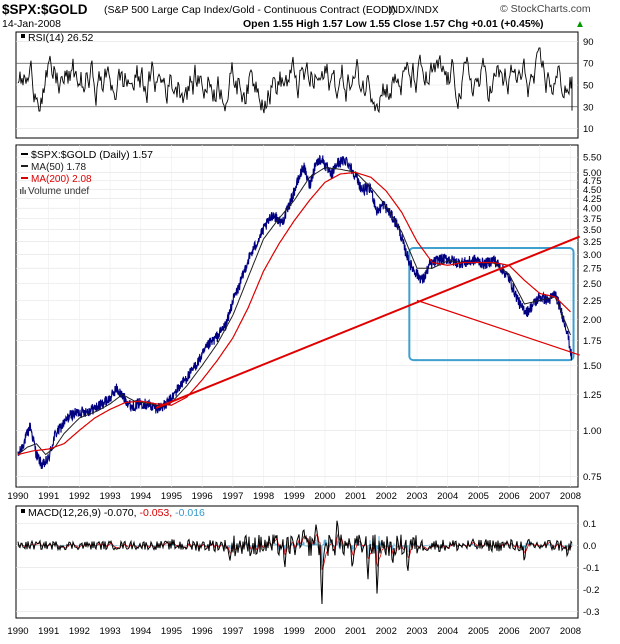 This screenshot has height=644, width=620. What do you see at coordinates (23, 36) in the screenshot?
I see `rsi-legend-swatch` at bounding box center [23, 36].